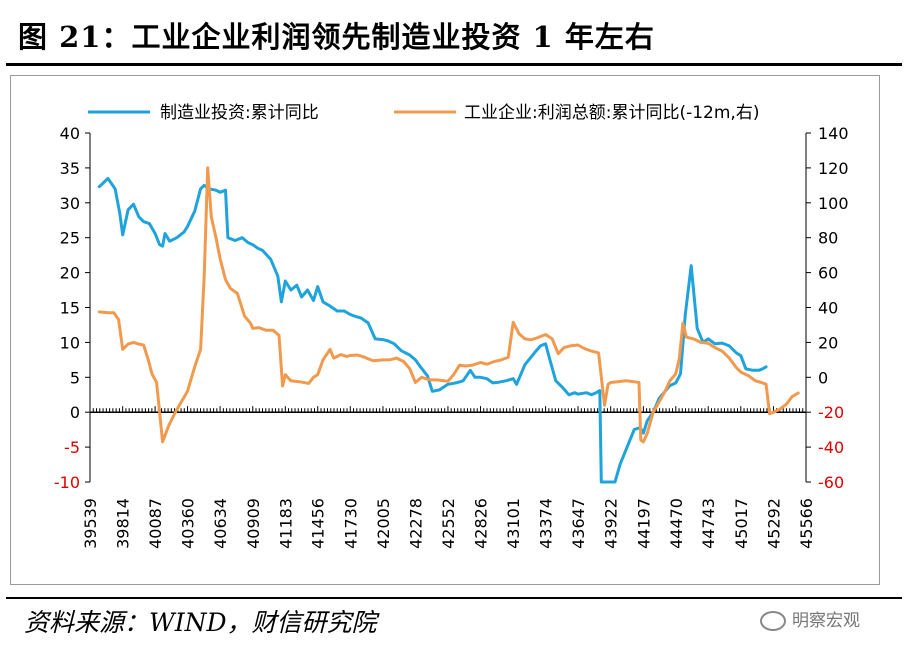 The image size is (910, 652). What do you see at coordinates (70, 203) in the screenshot?
I see `y-left-tick-label: 30` at bounding box center [70, 203].